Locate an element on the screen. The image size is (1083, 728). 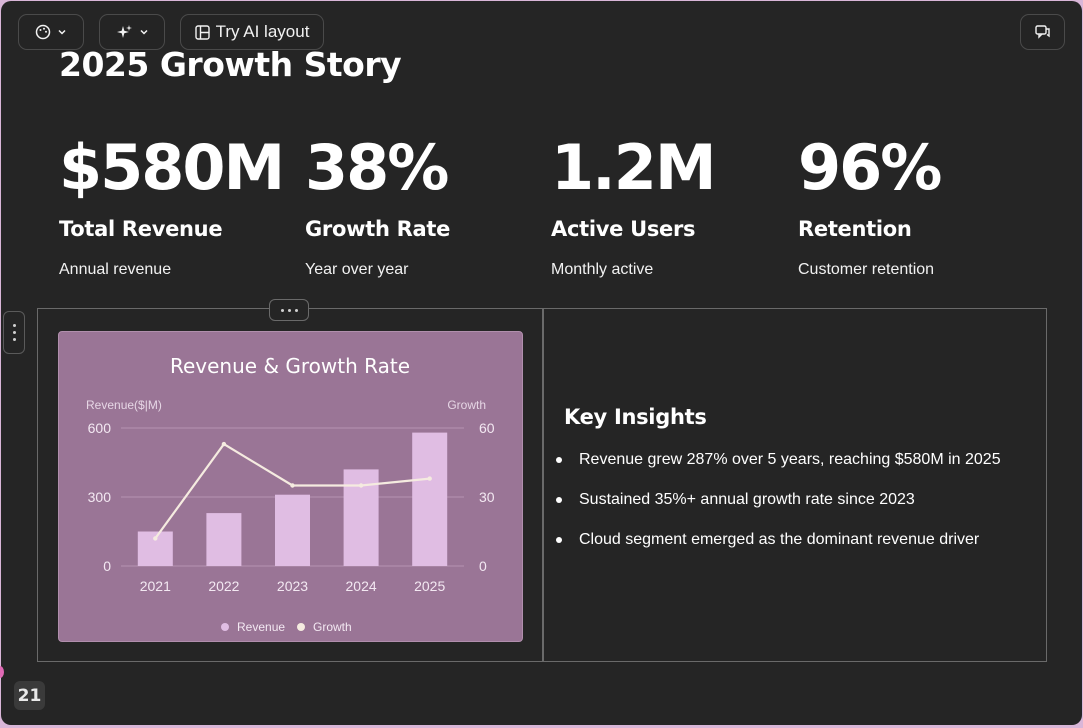
x-tick-label: 2023 is located at coordinates (292, 586).